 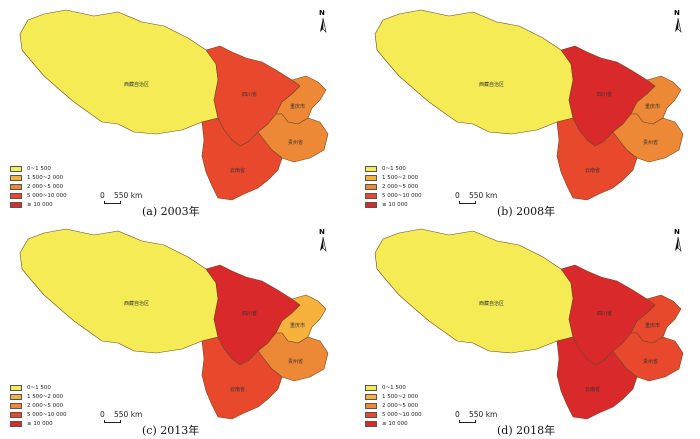 I want to click on panel-caption: (b) 2008年, so click(x=526, y=211).